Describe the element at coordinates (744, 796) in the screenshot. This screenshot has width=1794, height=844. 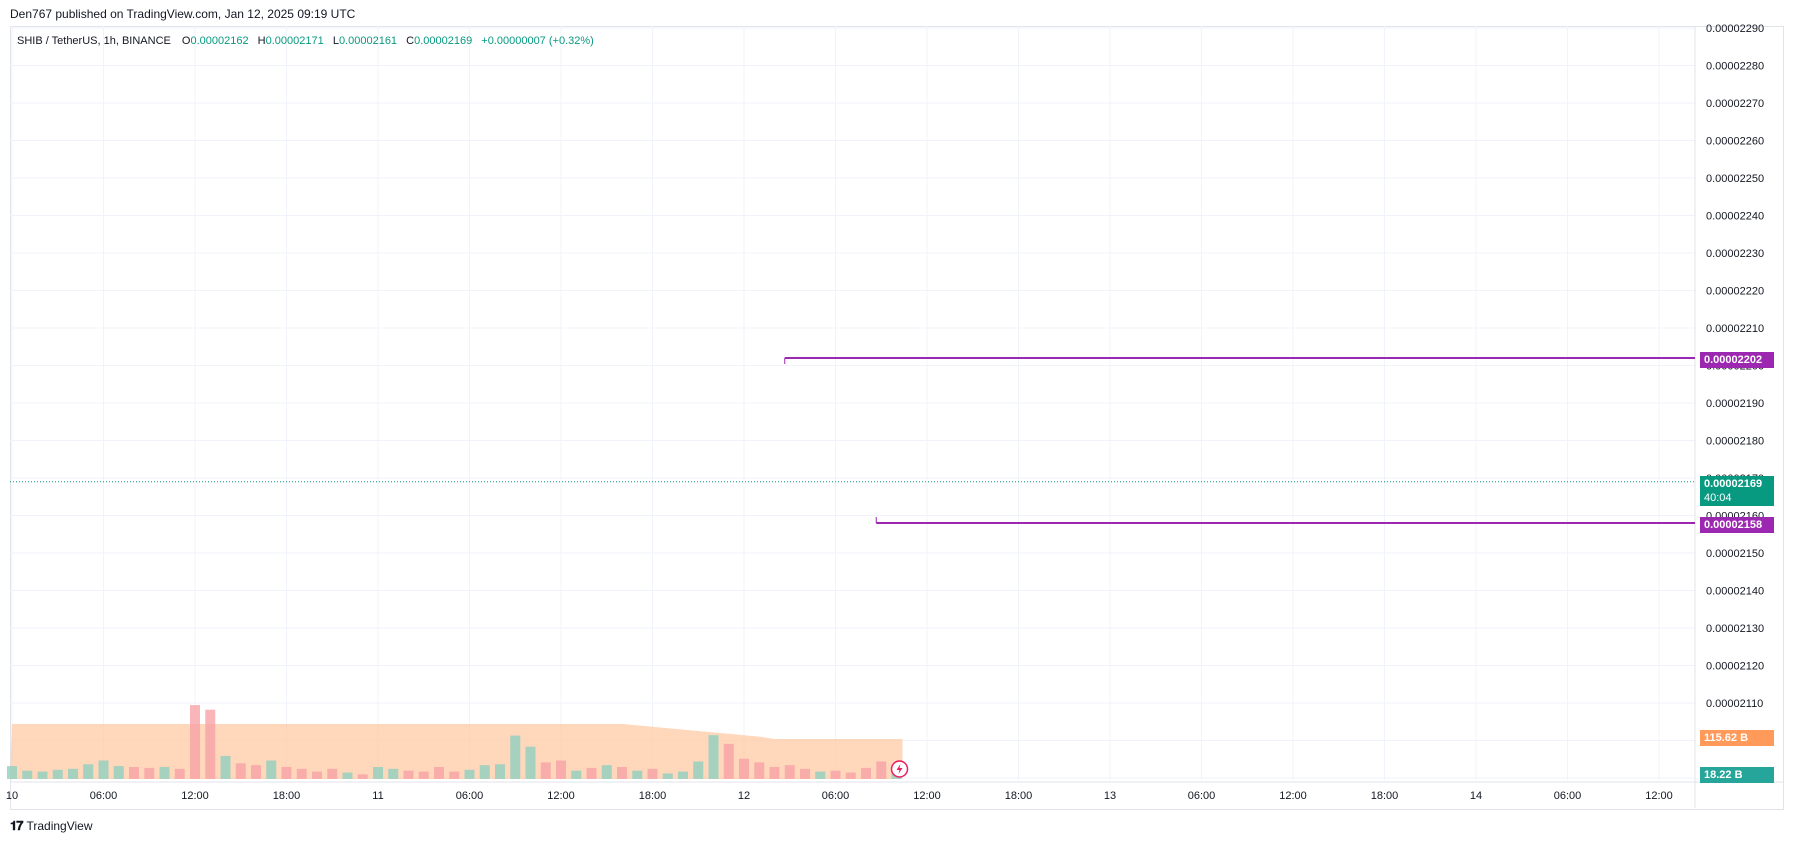
I see `x-tick-label: 12` at that location.